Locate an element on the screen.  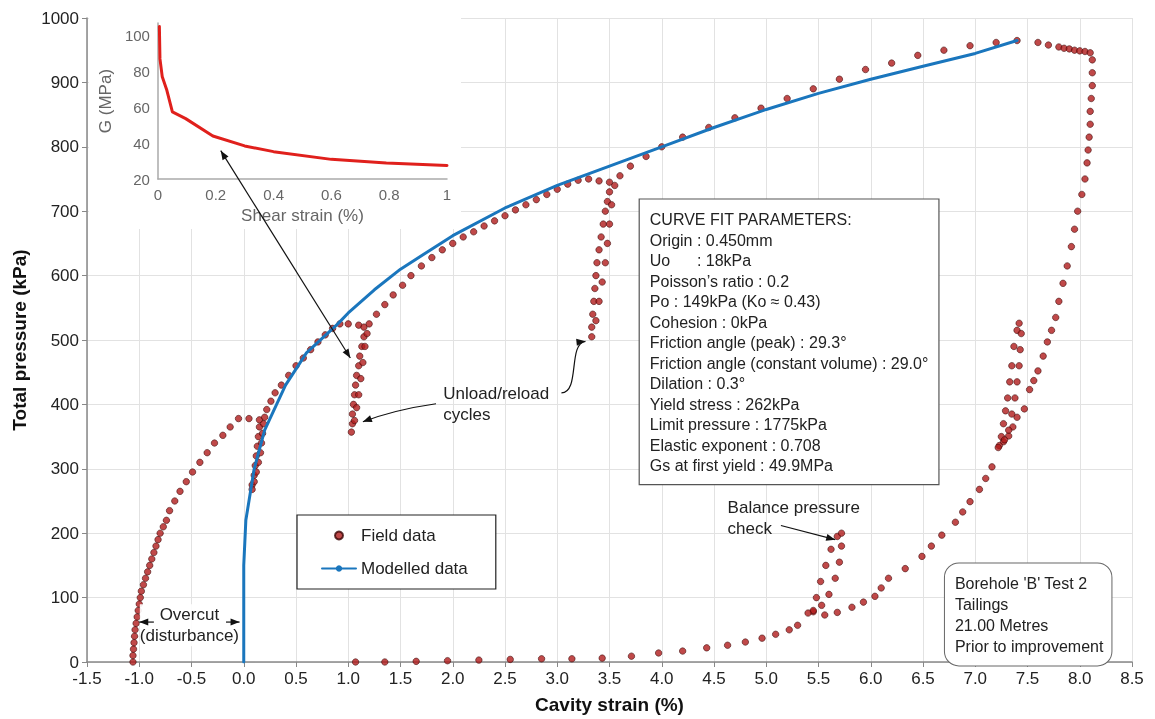
x-tick-label: 4.0 is located at coordinates (661, 678).